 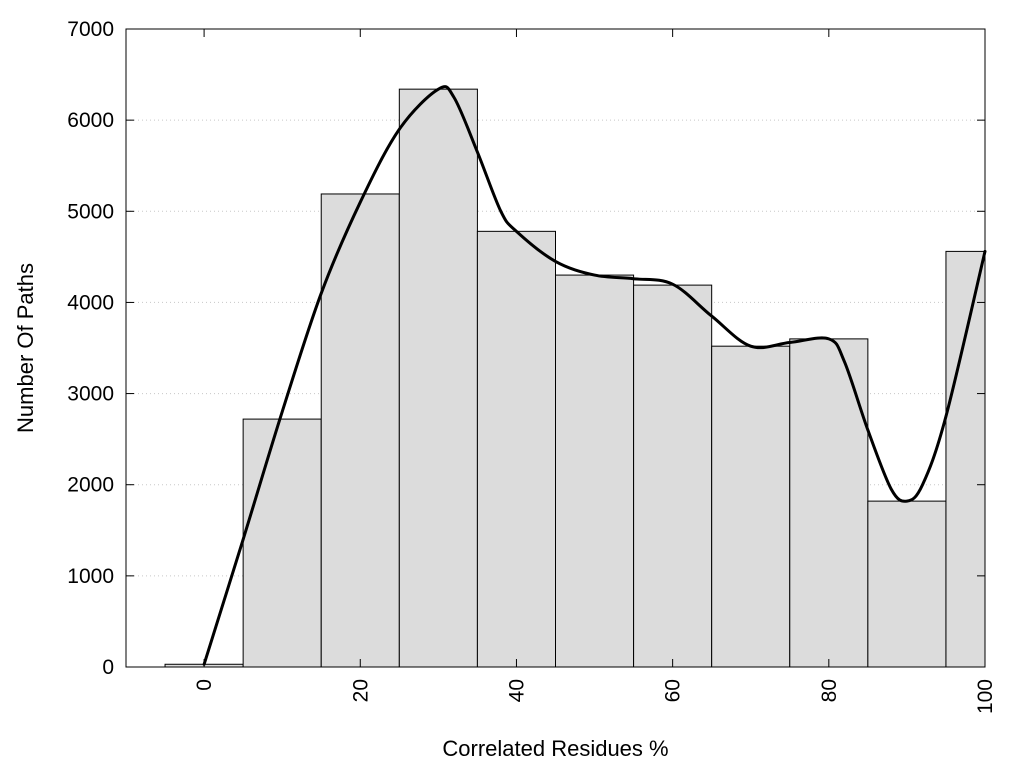 What do you see at coordinates (90, 29) in the screenshot?
I see `y-tick-label: 7000` at bounding box center [90, 29].